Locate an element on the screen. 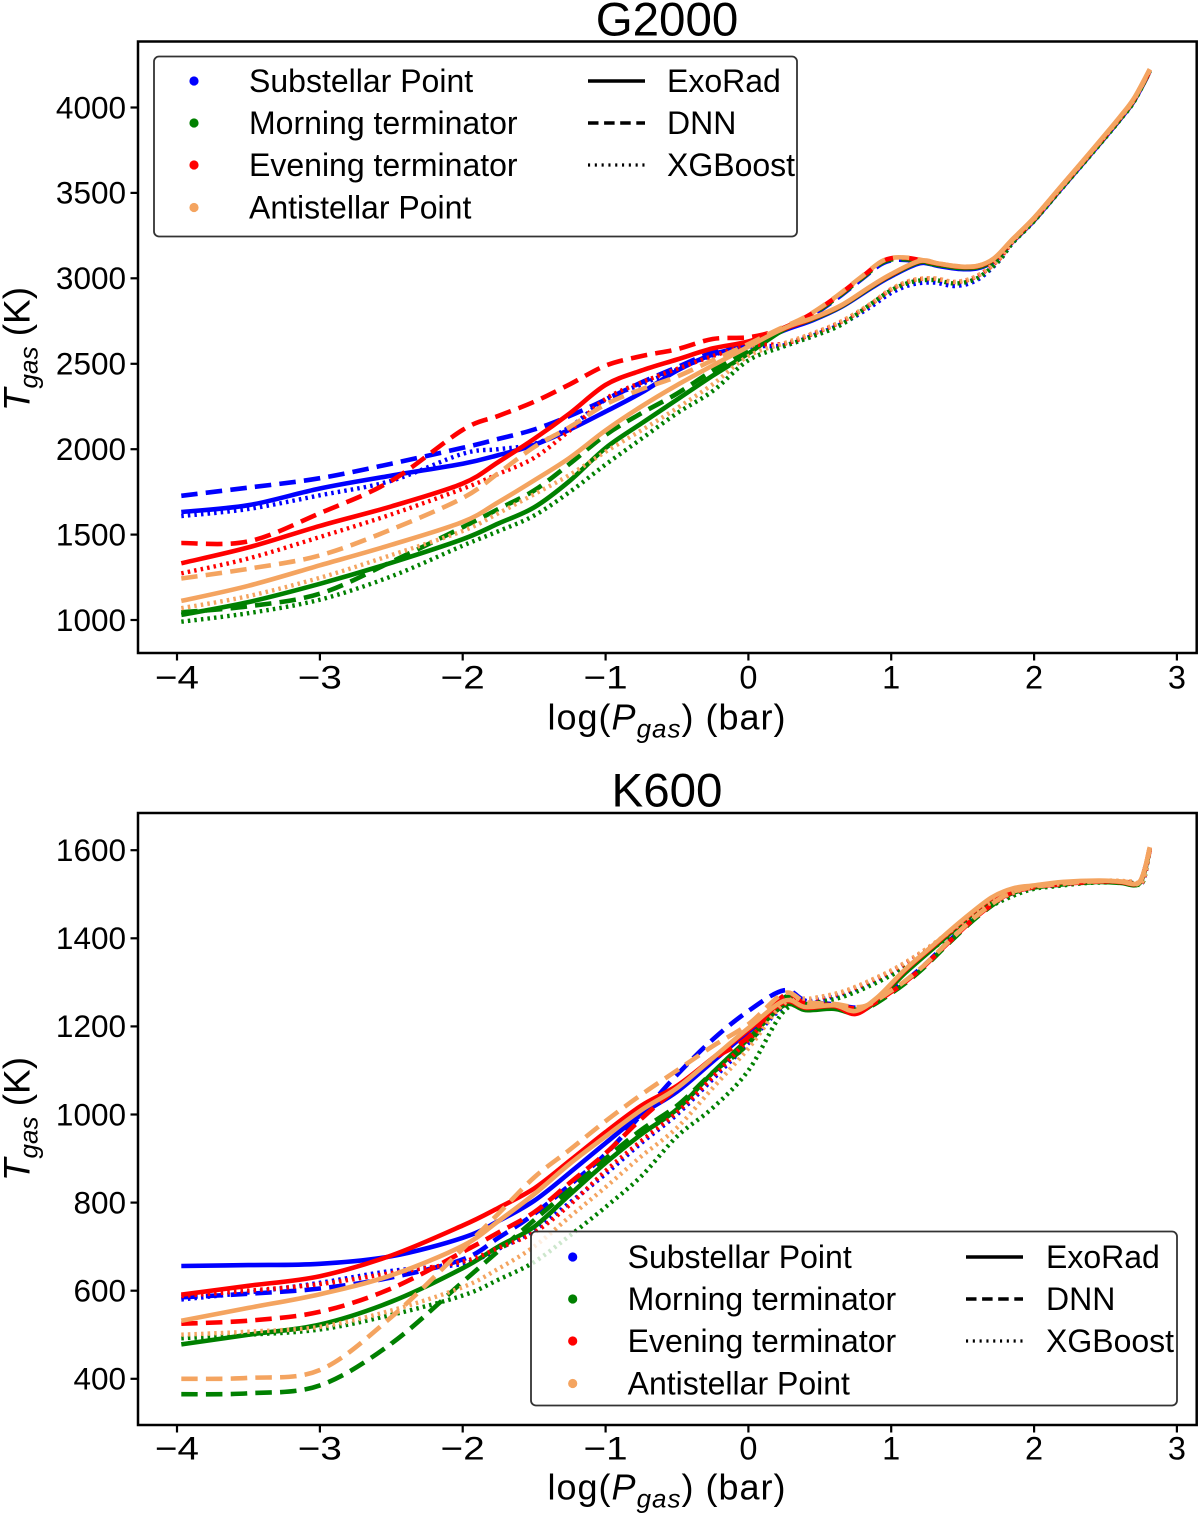 Image resolution: width=1200 pixels, height=1519 pixels. svg-text: 3000 is located at coordinates (91, 278).